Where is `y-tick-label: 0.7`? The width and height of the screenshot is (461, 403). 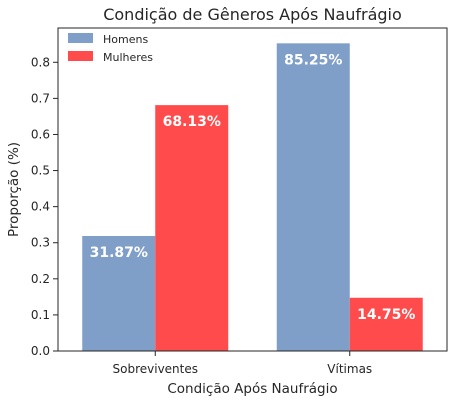
y-tick-label: 0.7 is located at coordinates (40, 98).